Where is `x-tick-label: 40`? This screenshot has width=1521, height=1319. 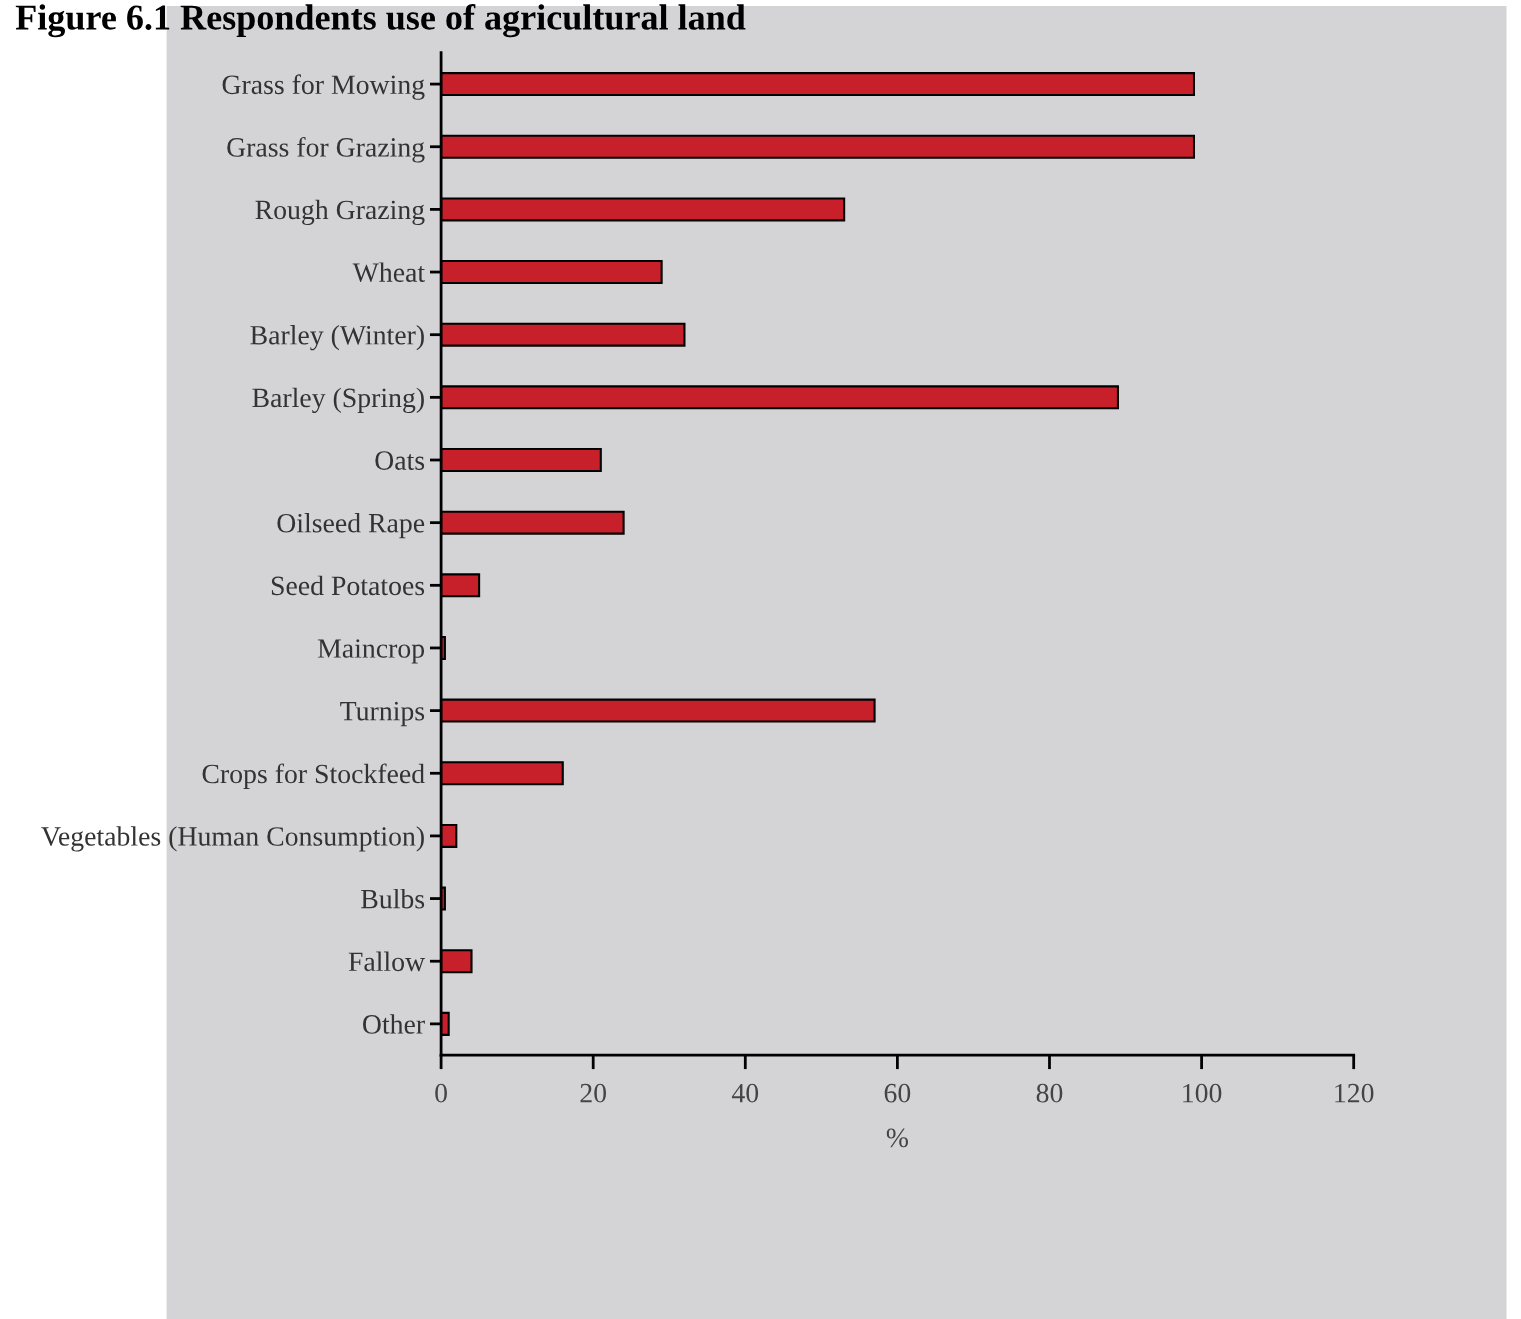
x-tick-label: 40 is located at coordinates (745, 1093).